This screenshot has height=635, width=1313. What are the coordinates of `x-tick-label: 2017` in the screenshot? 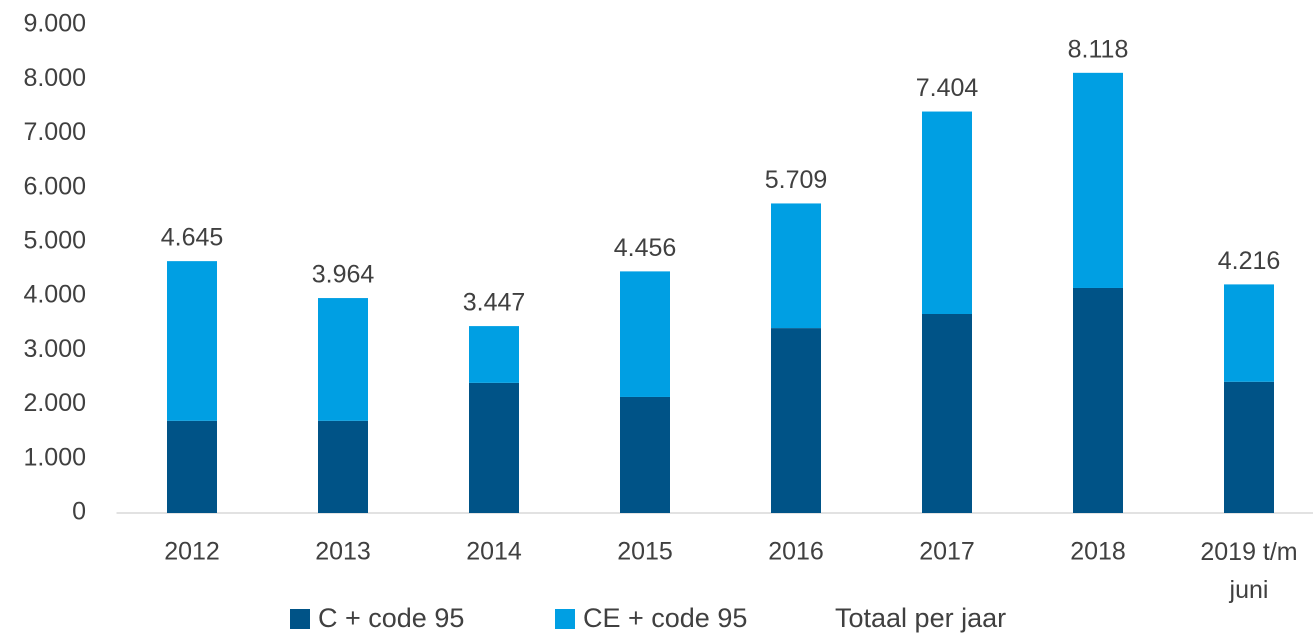 It's located at (947, 552).